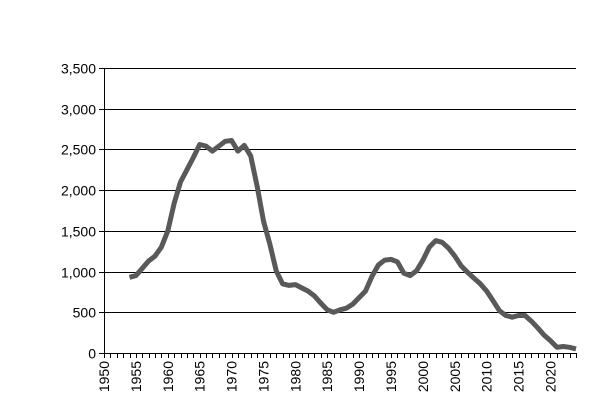  What do you see at coordinates (550, 376) in the screenshot?
I see `x-tick-label: 2020` at bounding box center [550, 376].